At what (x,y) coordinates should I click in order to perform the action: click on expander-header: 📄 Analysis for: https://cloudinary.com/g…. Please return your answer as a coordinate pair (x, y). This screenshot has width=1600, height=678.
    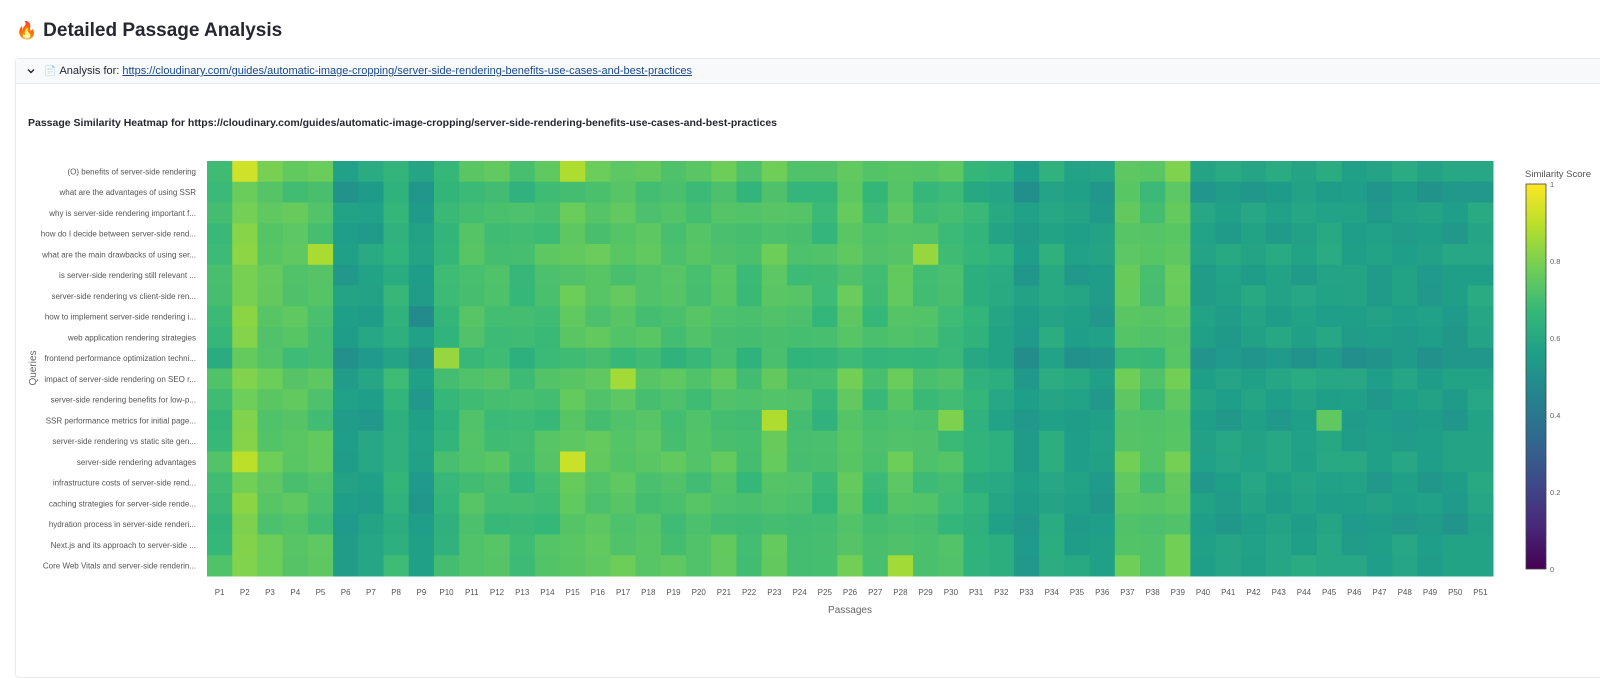
    Looking at the image, I should click on (808, 71).